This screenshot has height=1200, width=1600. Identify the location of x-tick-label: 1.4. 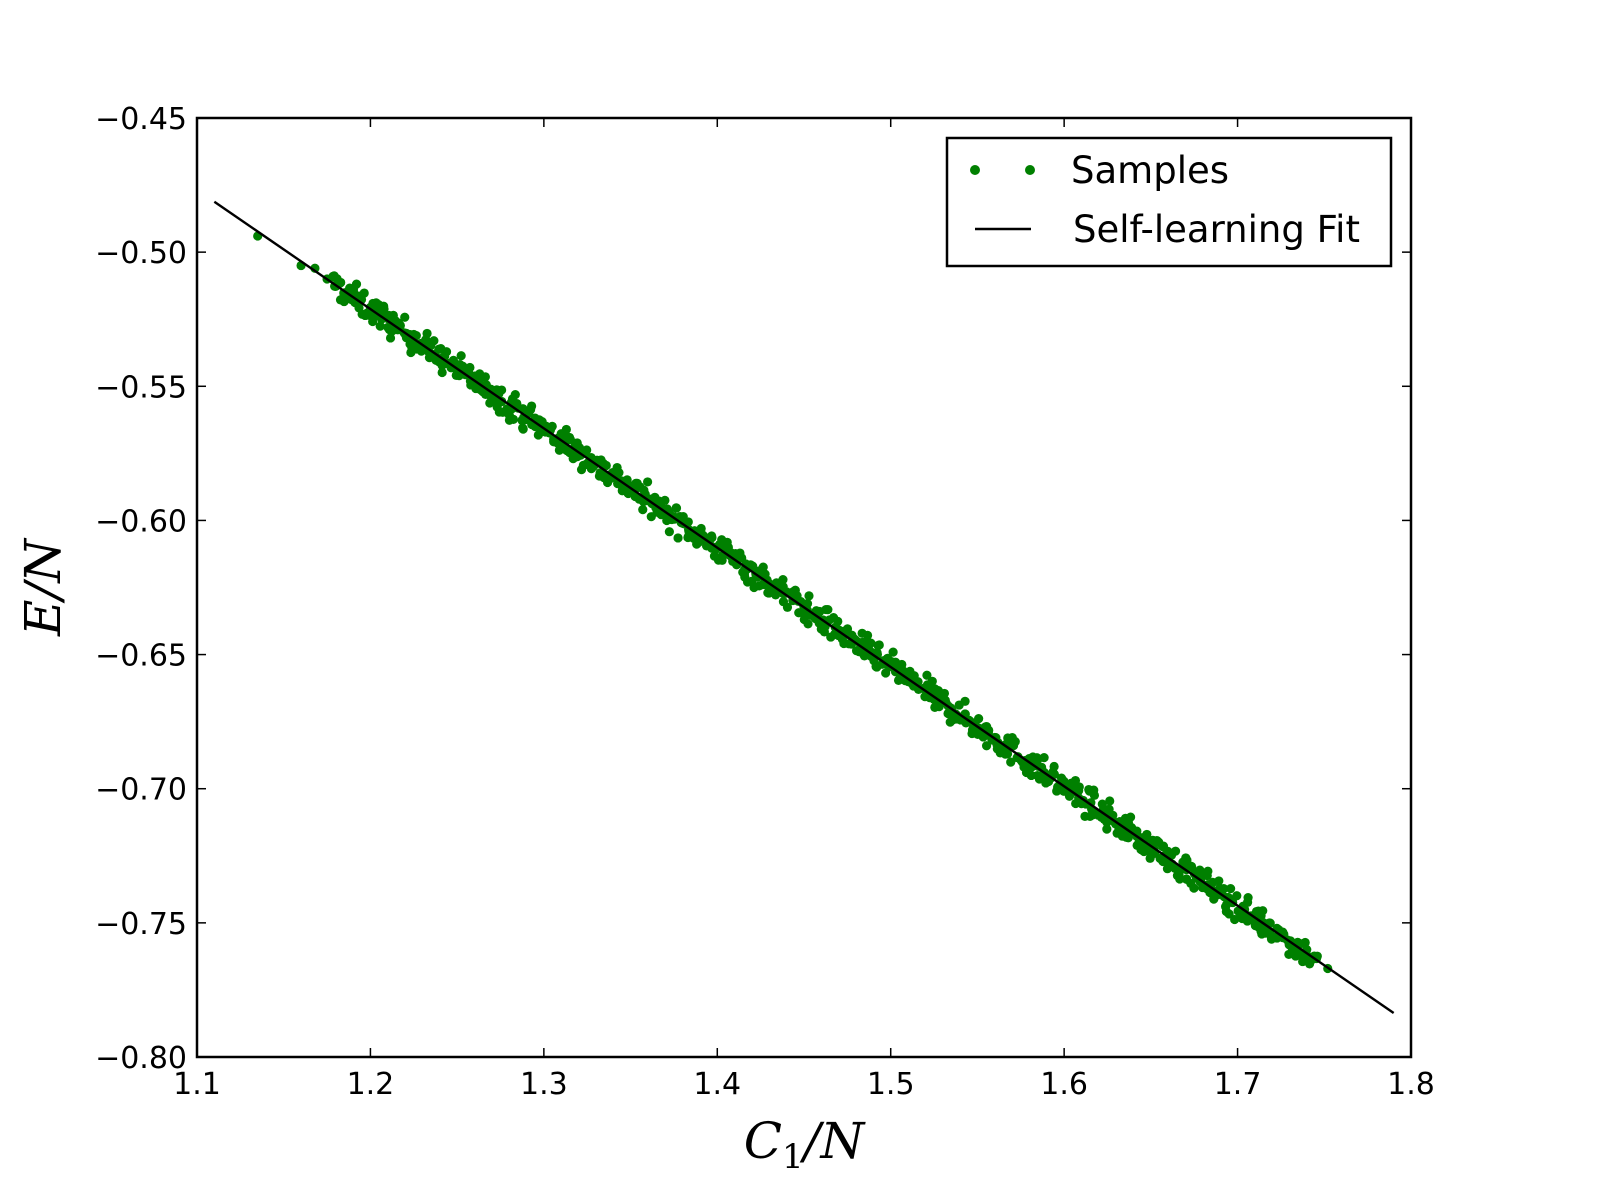
(717, 1084).